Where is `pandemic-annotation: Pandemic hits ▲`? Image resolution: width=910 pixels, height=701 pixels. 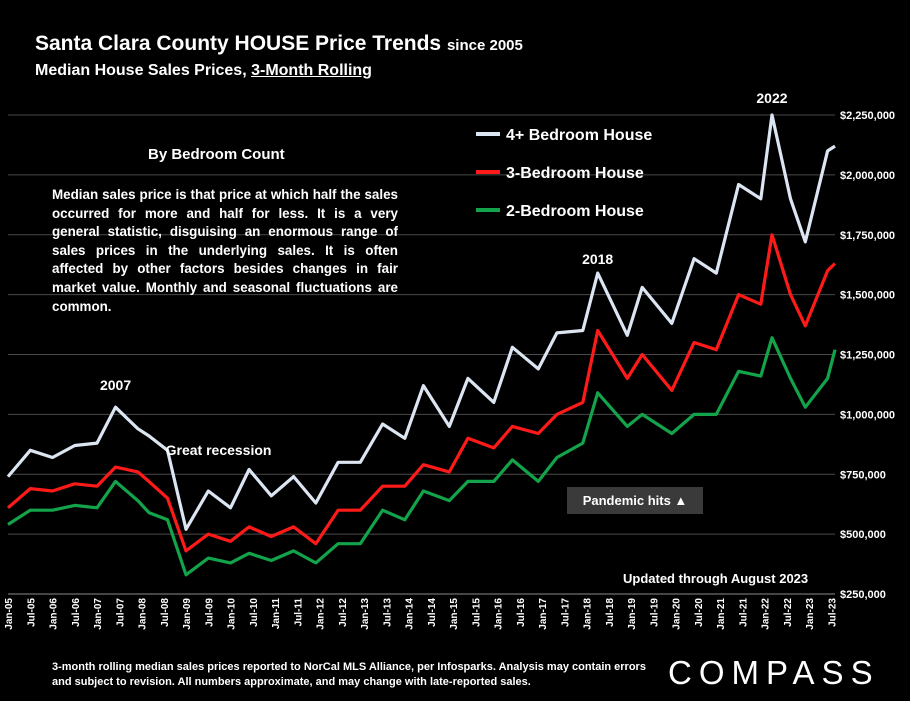 pandemic-annotation: Pandemic hits ▲ is located at coordinates (635, 500).